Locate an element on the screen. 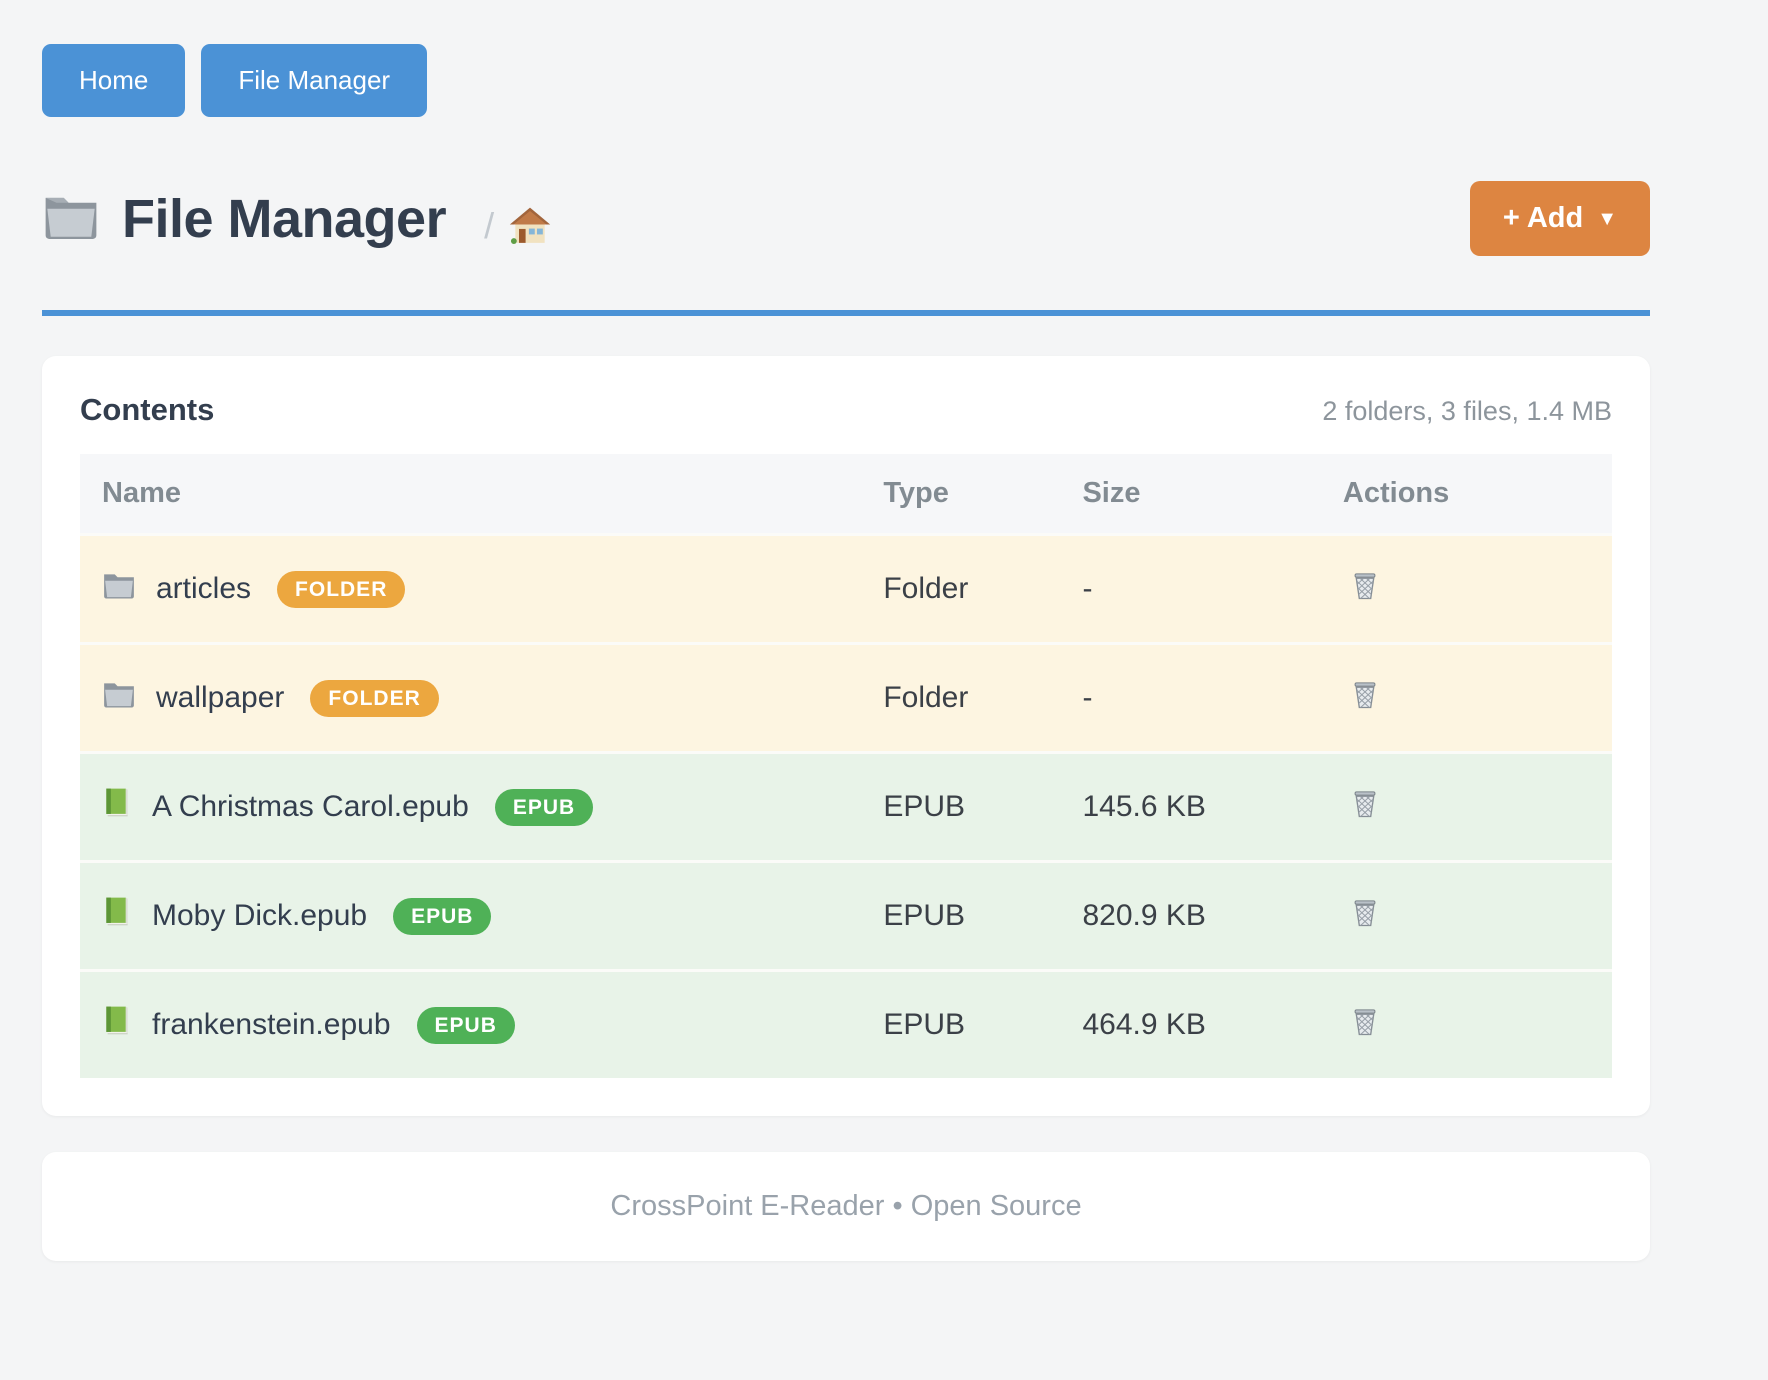  file-name: frankenstein.epub is located at coordinates (271, 1025).